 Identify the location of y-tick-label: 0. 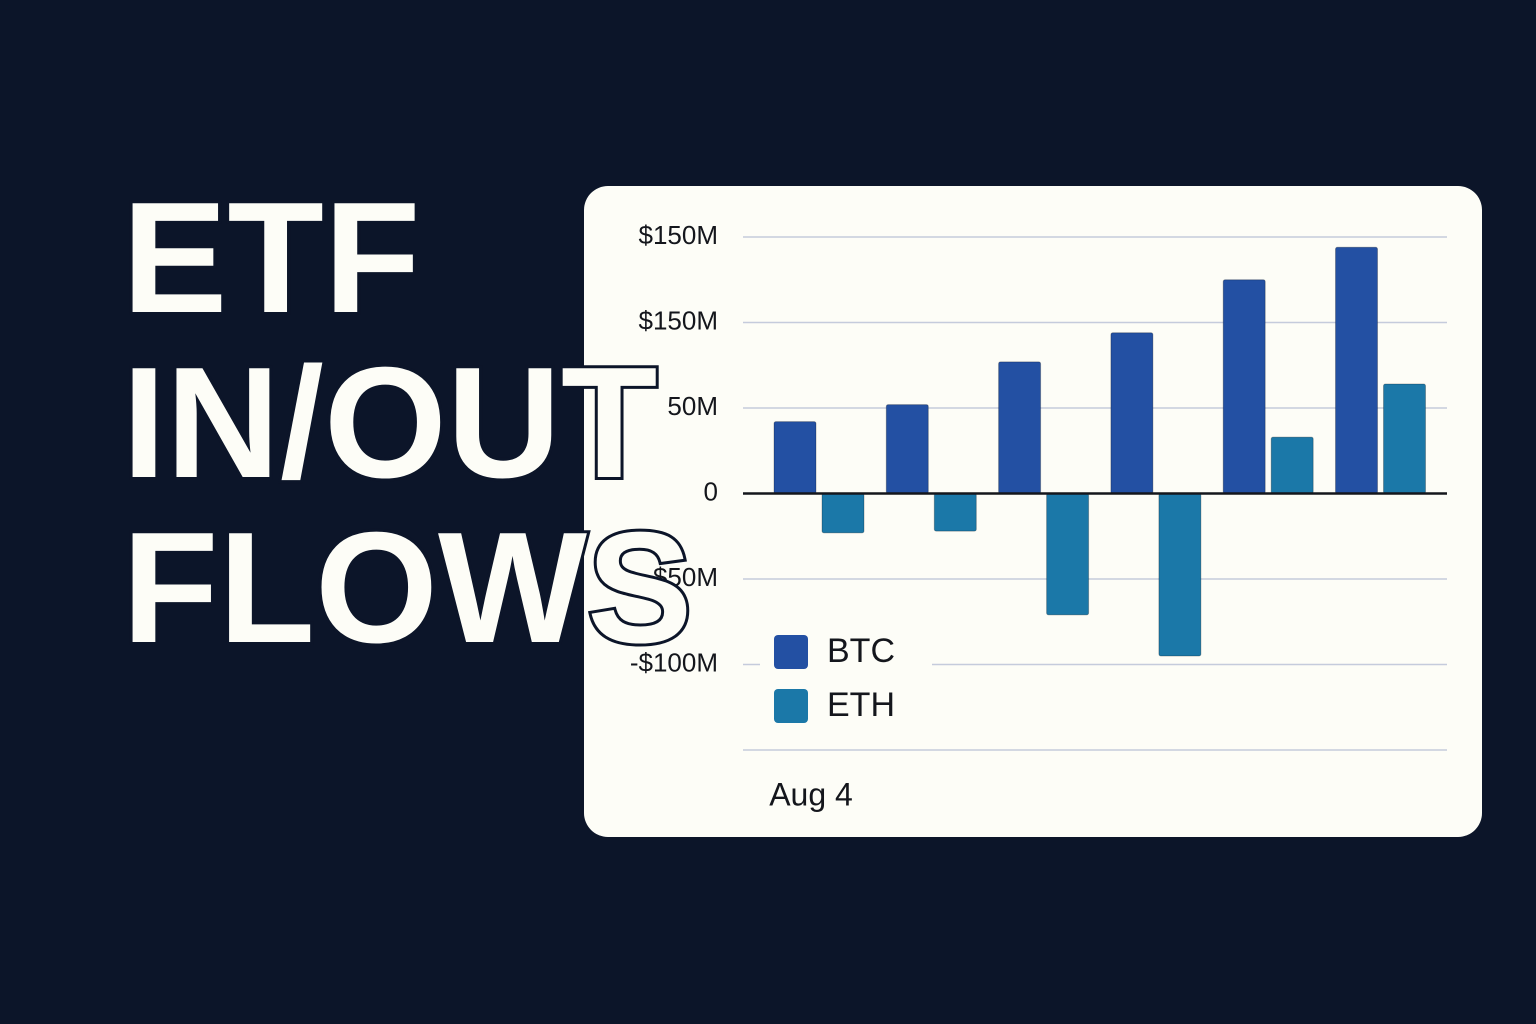
(711, 491).